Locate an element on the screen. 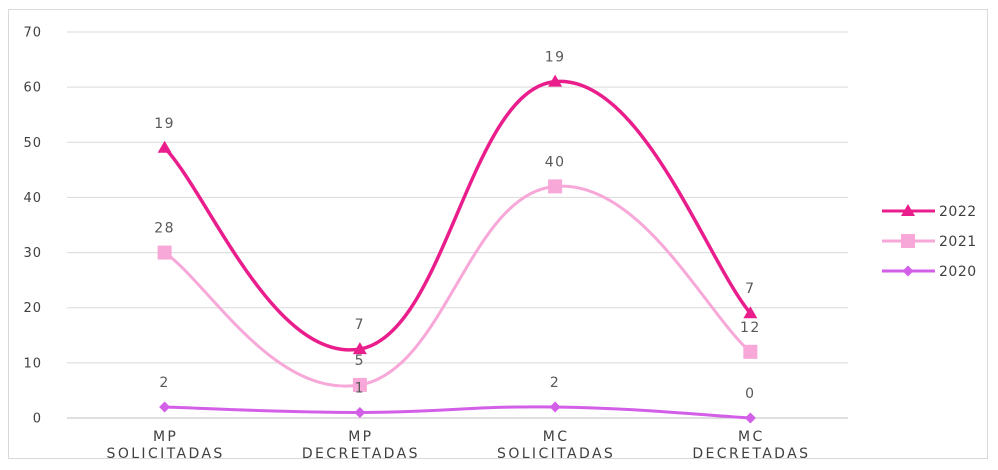  y-tick-label: 0 is located at coordinates (37, 419).